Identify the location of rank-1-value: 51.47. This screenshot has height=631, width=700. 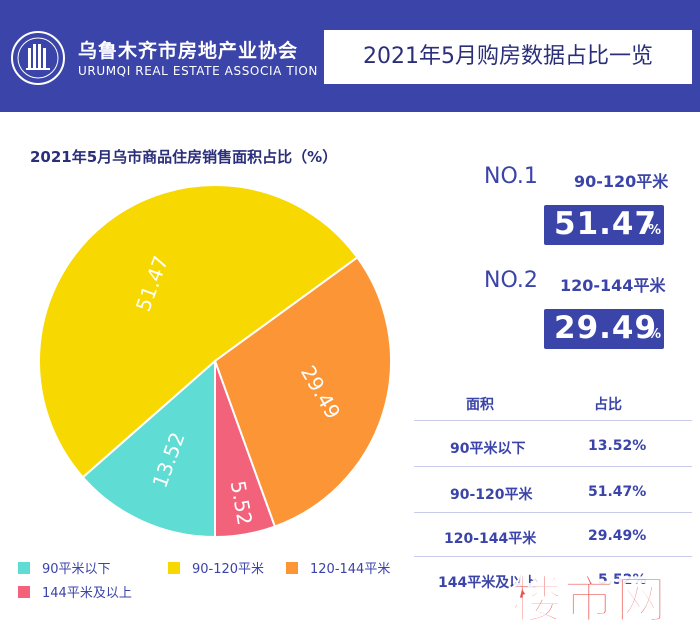
(606, 224).